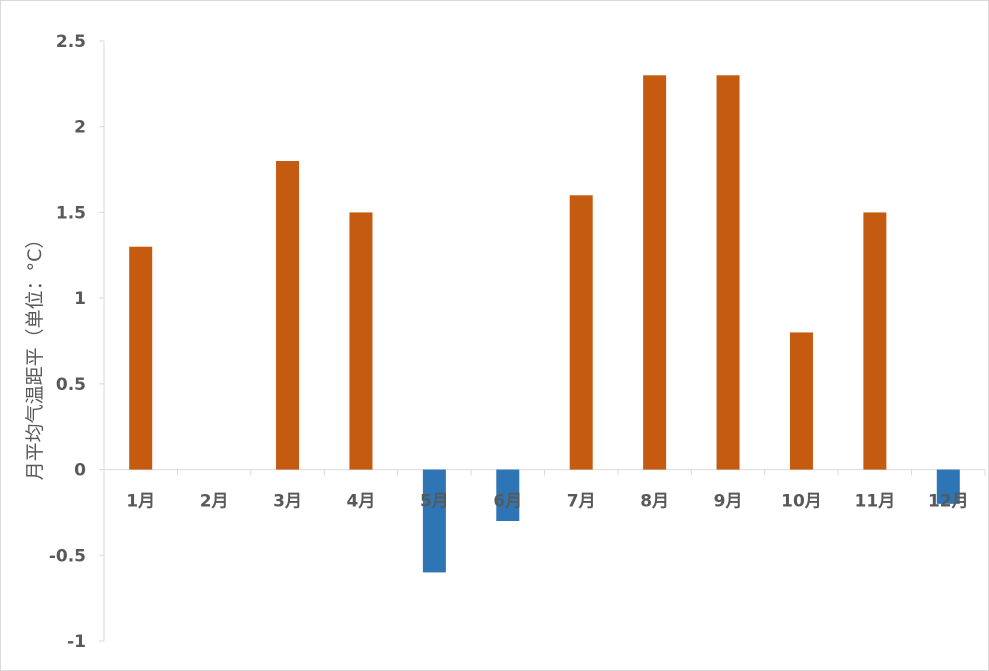 Image resolution: width=989 pixels, height=671 pixels. I want to click on category-label: 7月, so click(581, 502).